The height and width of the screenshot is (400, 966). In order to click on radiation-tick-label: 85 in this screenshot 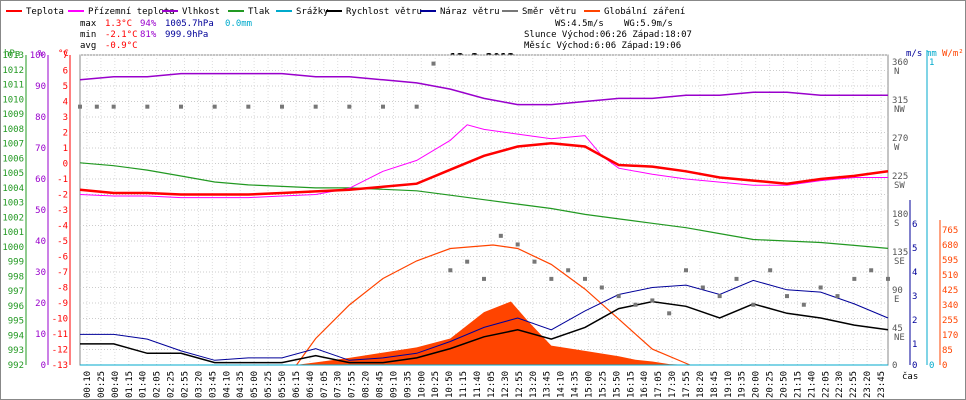, I will do `click(947, 351)`.